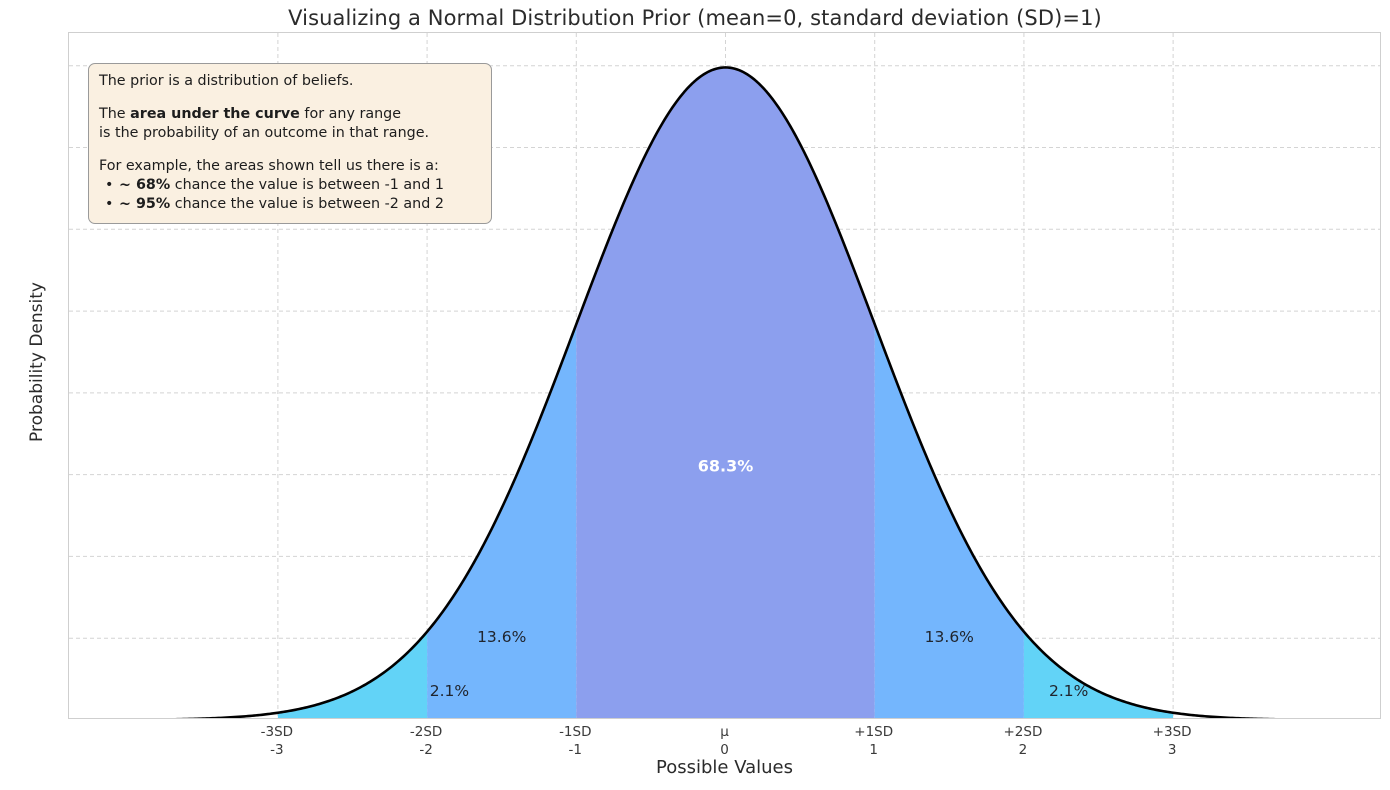  I want to click on x-tick-label: +2SD 2, so click(1023, 742).